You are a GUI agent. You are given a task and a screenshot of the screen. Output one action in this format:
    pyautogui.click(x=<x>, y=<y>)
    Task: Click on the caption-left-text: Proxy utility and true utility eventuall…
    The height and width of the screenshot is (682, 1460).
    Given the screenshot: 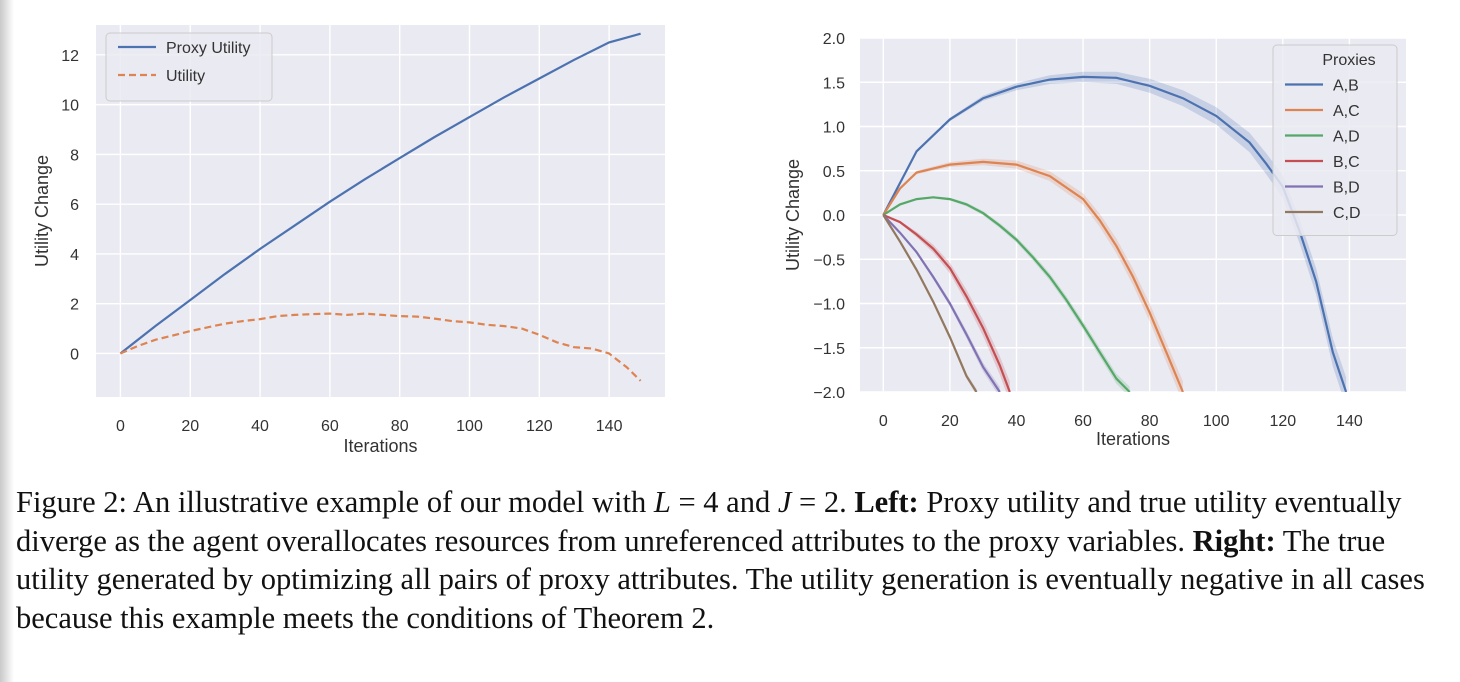 What is the action you would take?
    pyautogui.click(x=709, y=521)
    